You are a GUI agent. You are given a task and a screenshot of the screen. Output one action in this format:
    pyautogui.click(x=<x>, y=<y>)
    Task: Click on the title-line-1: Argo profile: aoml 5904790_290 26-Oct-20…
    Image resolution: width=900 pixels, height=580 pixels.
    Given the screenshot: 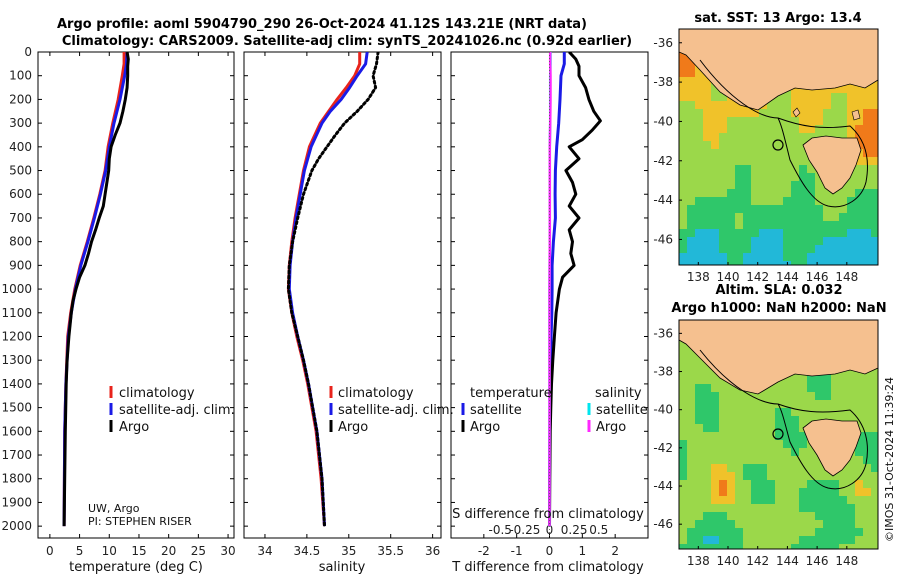 What is the action you would take?
    pyautogui.click(x=322, y=24)
    